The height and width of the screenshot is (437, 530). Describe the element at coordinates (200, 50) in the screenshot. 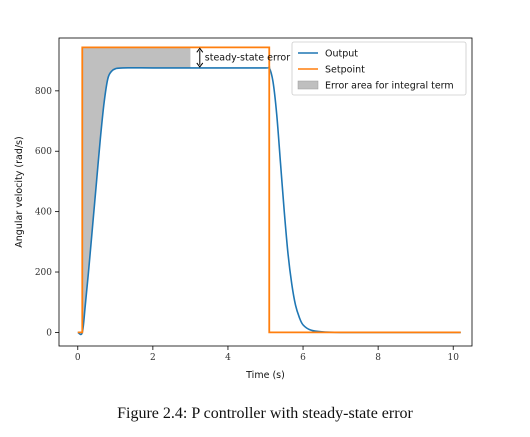

I see `annotation-arrowhead-top` at that location.